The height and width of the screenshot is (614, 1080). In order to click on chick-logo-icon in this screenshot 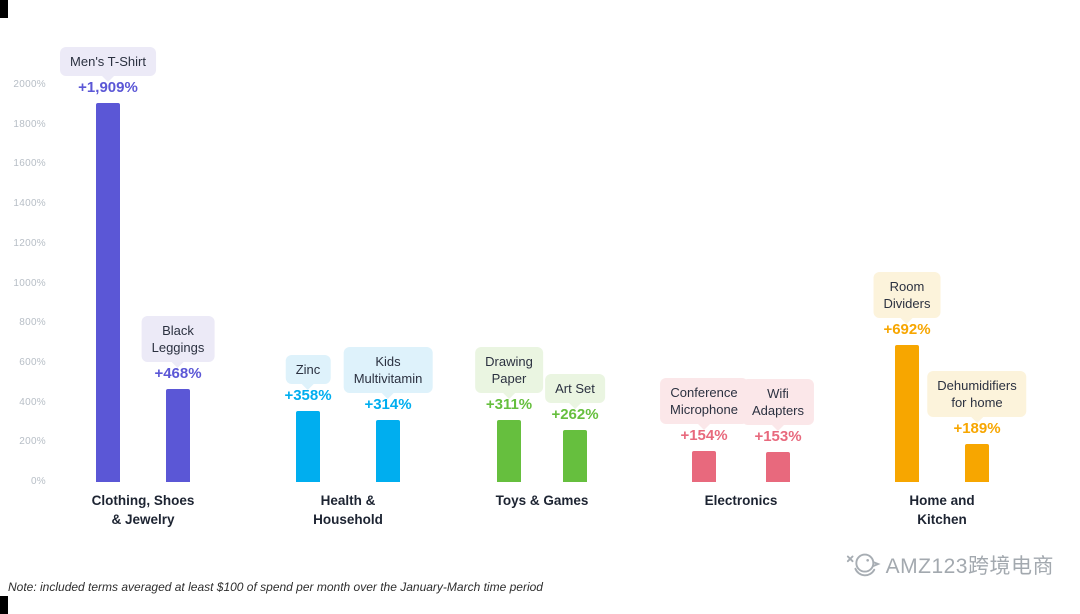, I will do `click(863, 565)`.